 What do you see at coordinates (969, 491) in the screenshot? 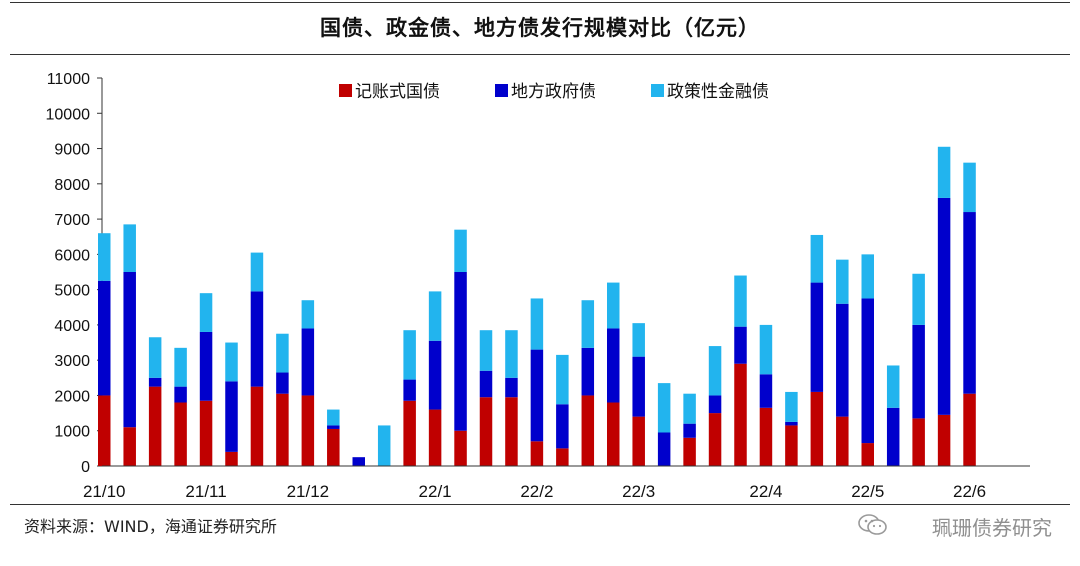
I see `x-tick-label: 22/6` at bounding box center [969, 491].